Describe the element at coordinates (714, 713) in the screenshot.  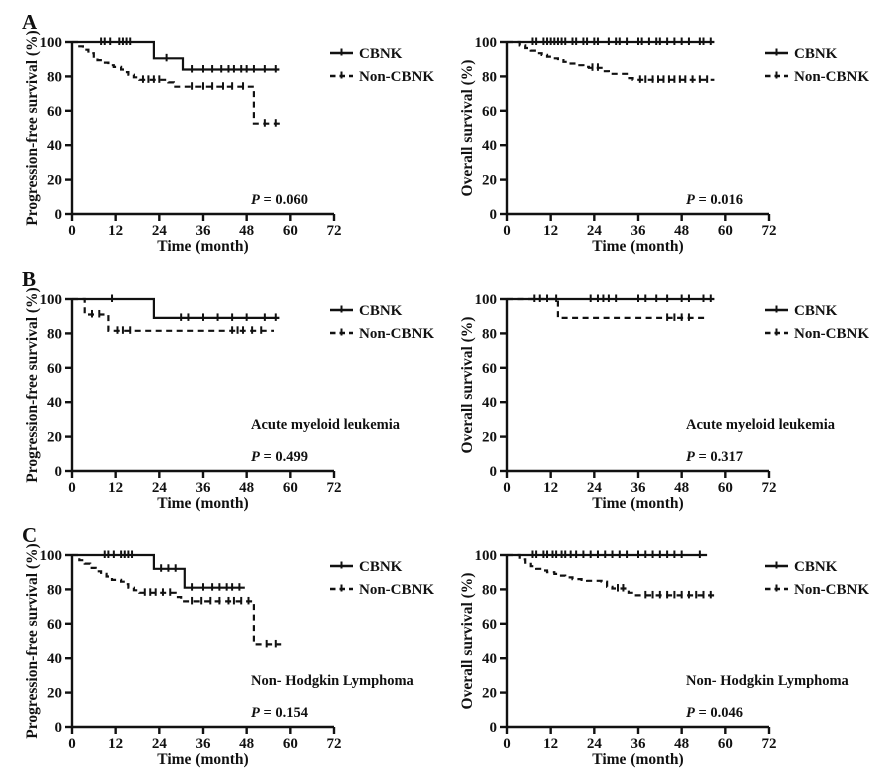
I see `p-value: P = 0.046` at that location.